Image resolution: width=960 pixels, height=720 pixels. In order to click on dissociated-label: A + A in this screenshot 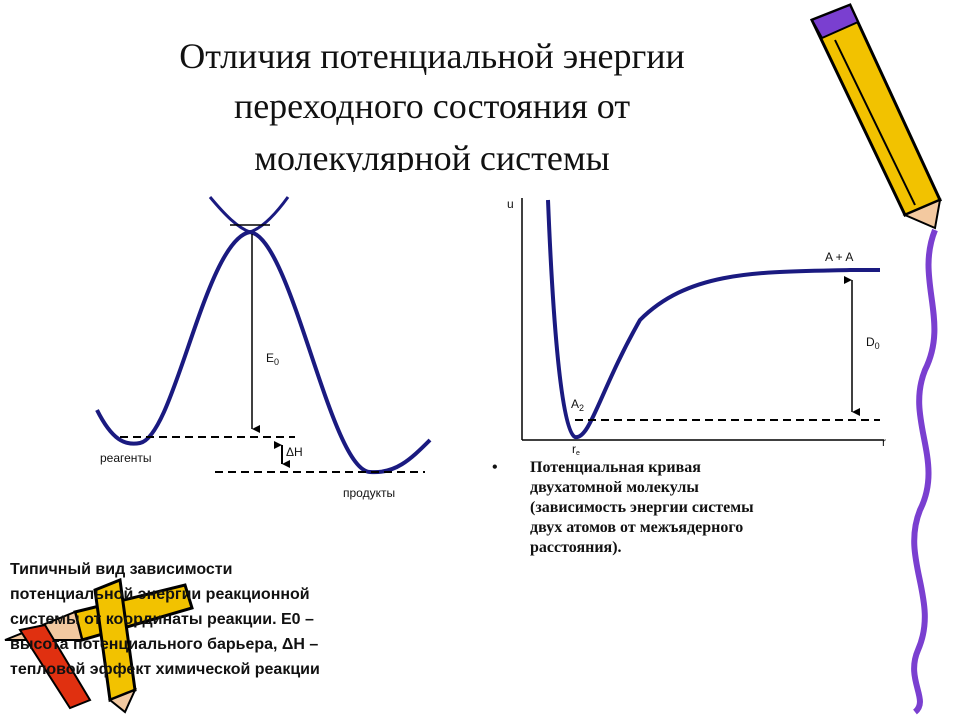, I will do `click(839, 257)`.